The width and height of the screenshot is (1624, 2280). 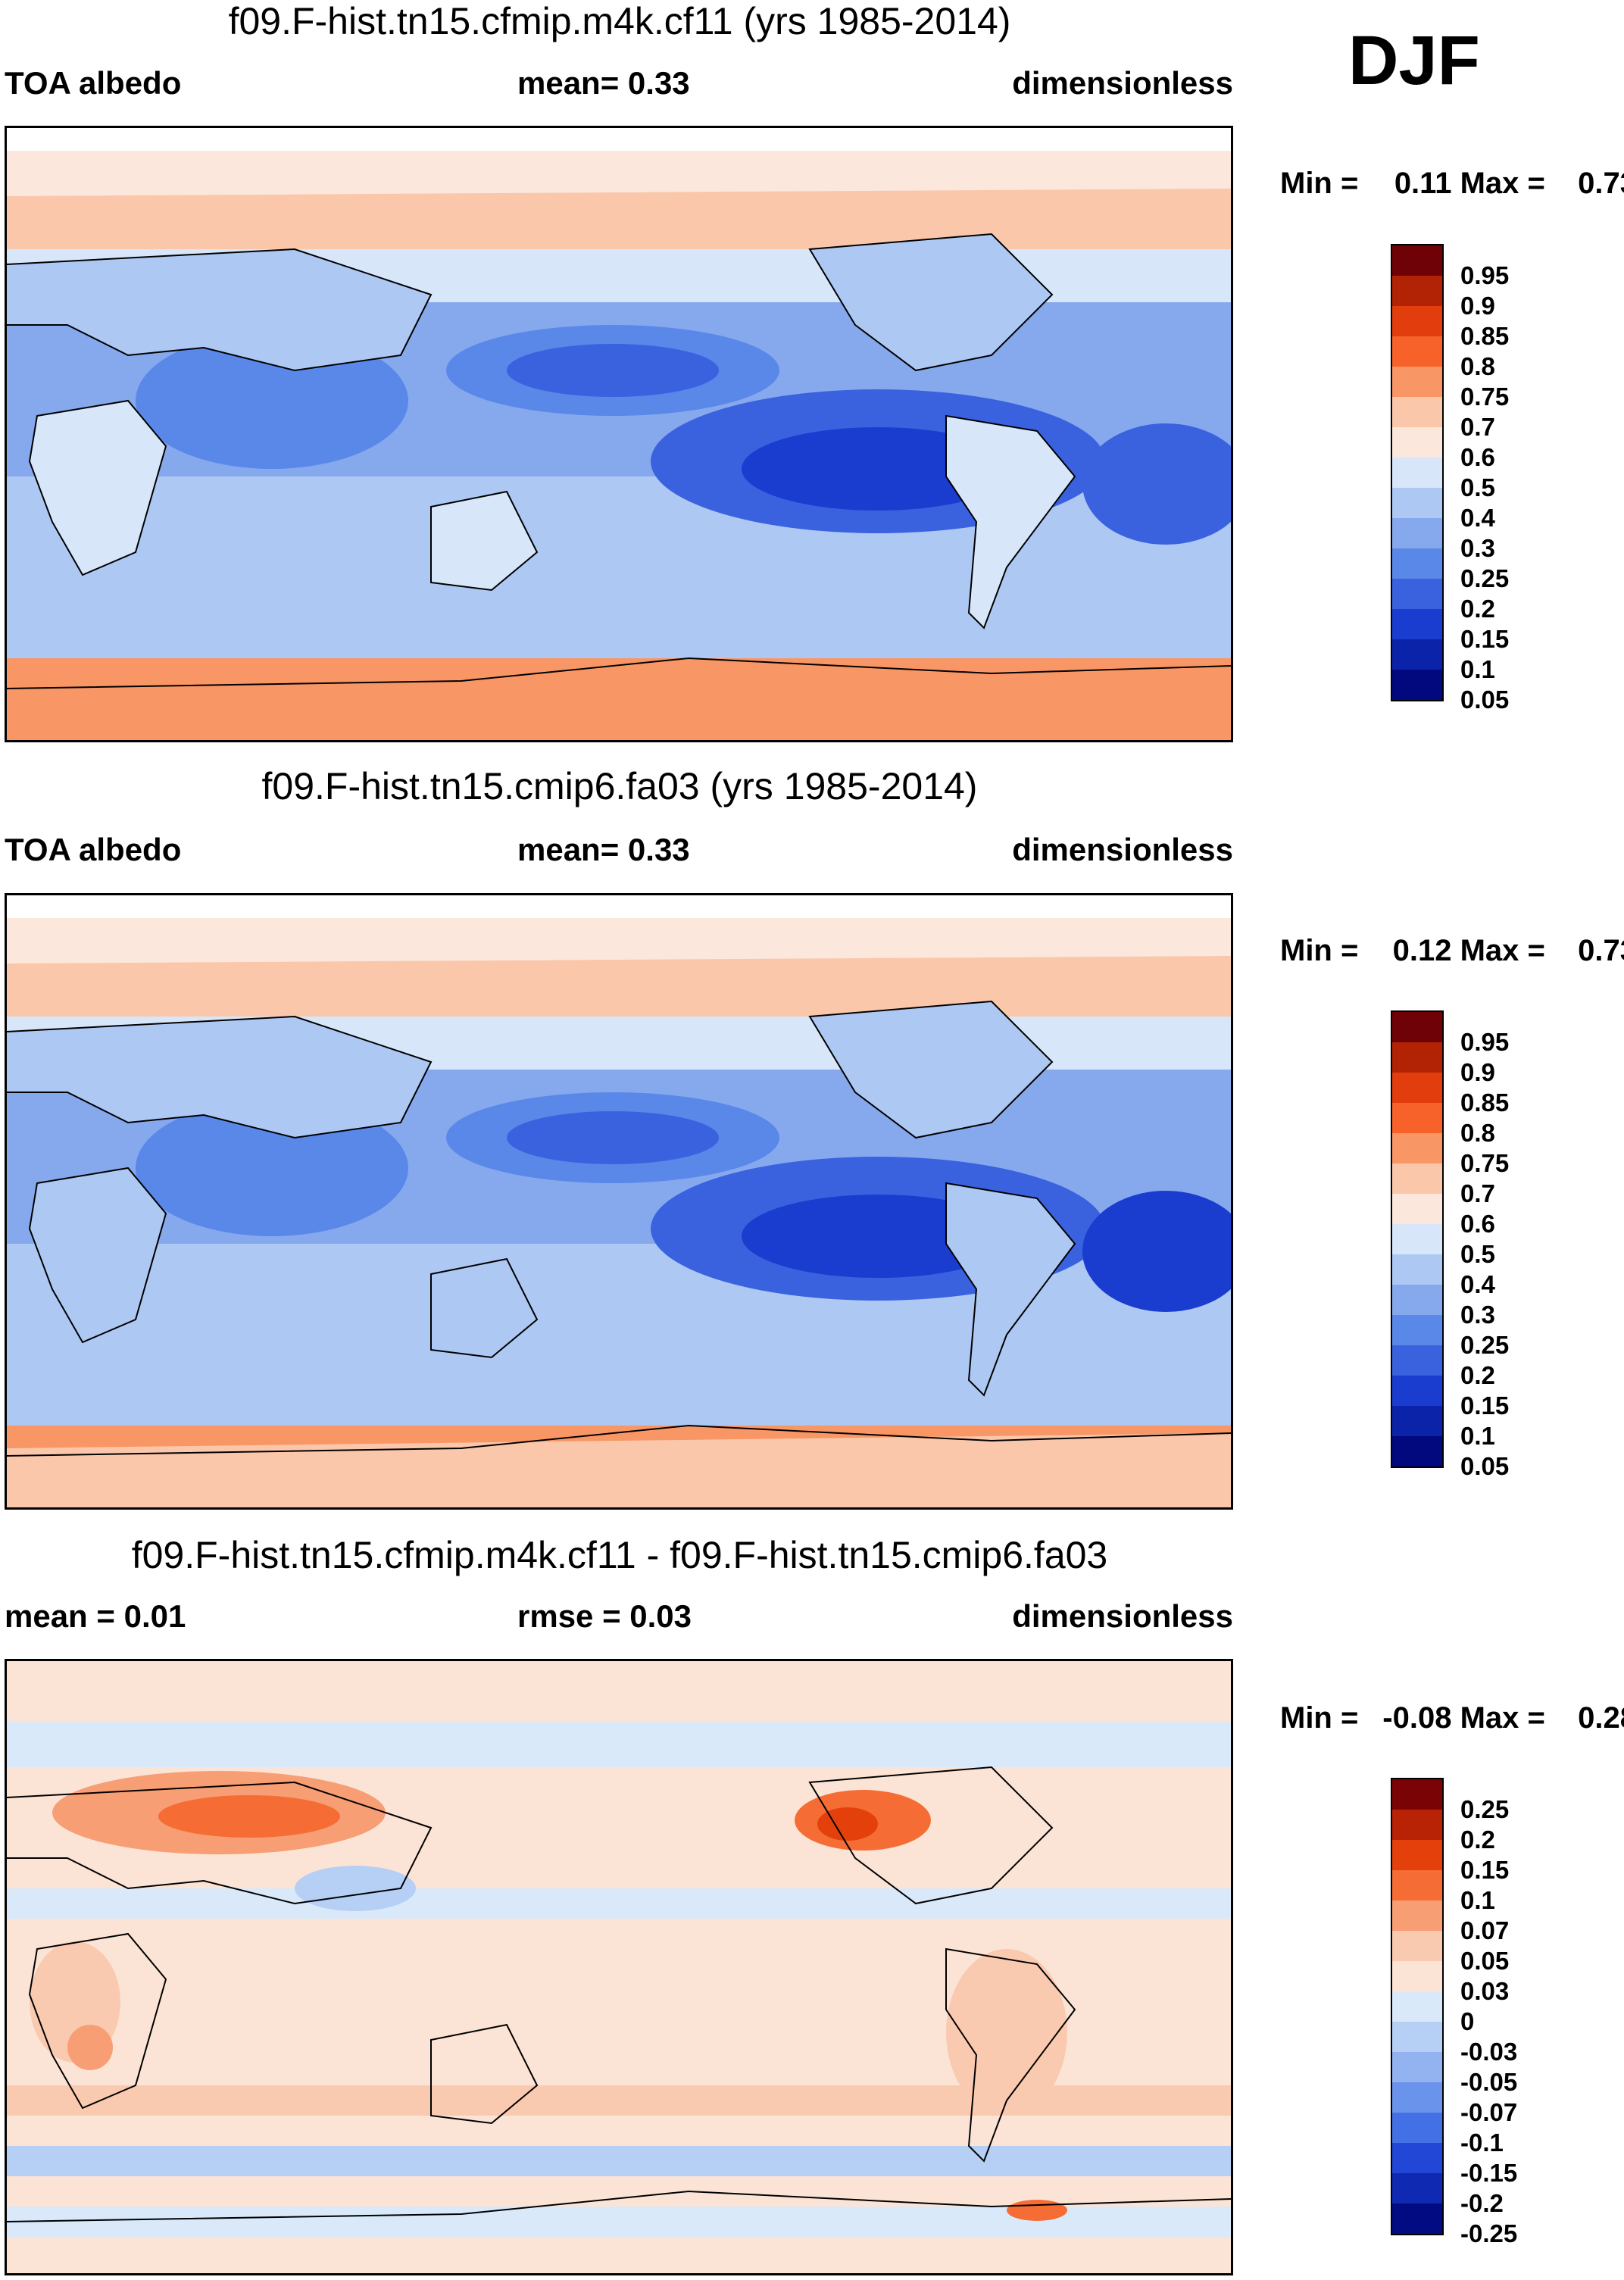 I want to click on panel-2-colorbar-tick: 0.6, so click(x=1477, y=1224).